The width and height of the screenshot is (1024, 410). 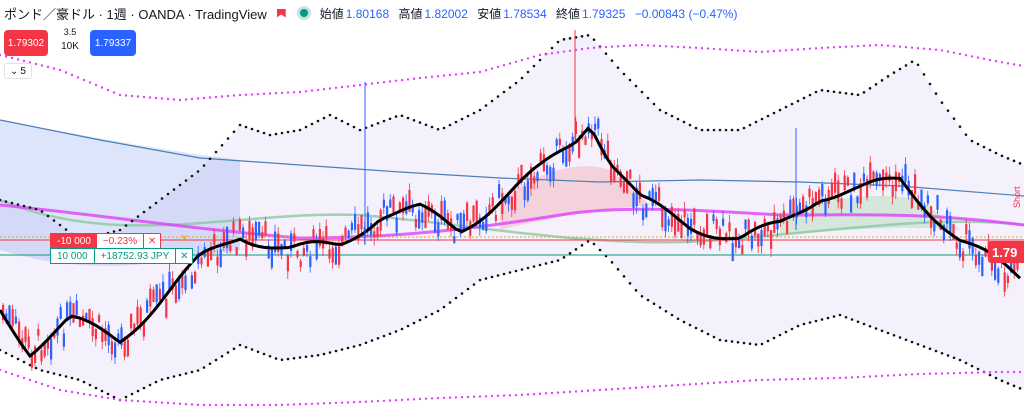 What do you see at coordinates (113, 43) in the screenshot?
I see `buy-button: 1.79337` at bounding box center [113, 43].